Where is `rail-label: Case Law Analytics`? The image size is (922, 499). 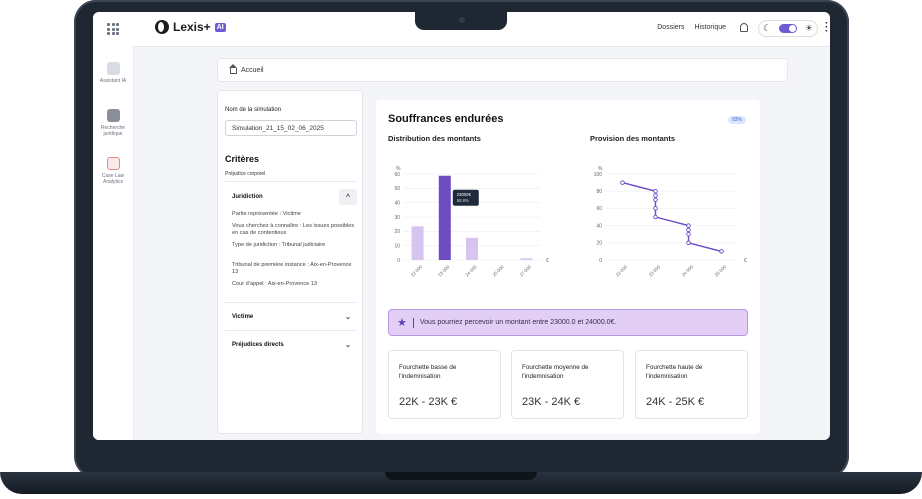 rail-label: Case Law Analytics is located at coordinates (113, 179).